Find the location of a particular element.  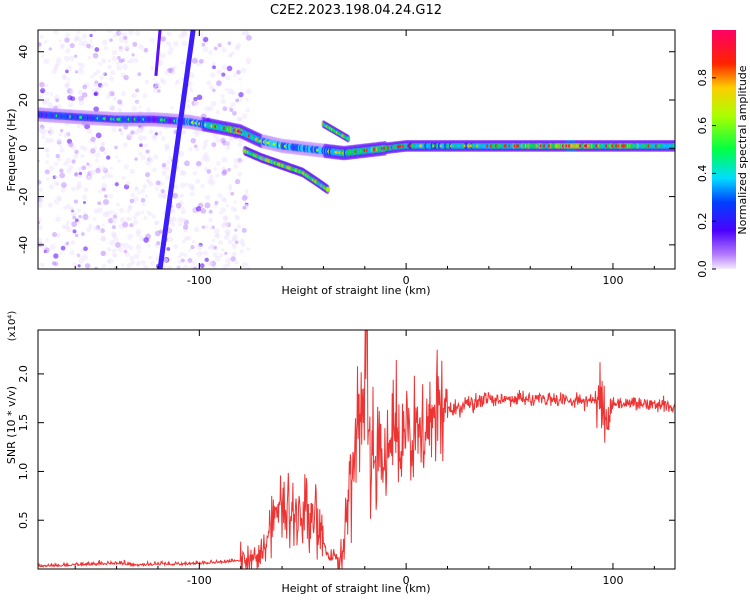

snr-x-axis-label: Height of straight line (km) is located at coordinates (355, 588).